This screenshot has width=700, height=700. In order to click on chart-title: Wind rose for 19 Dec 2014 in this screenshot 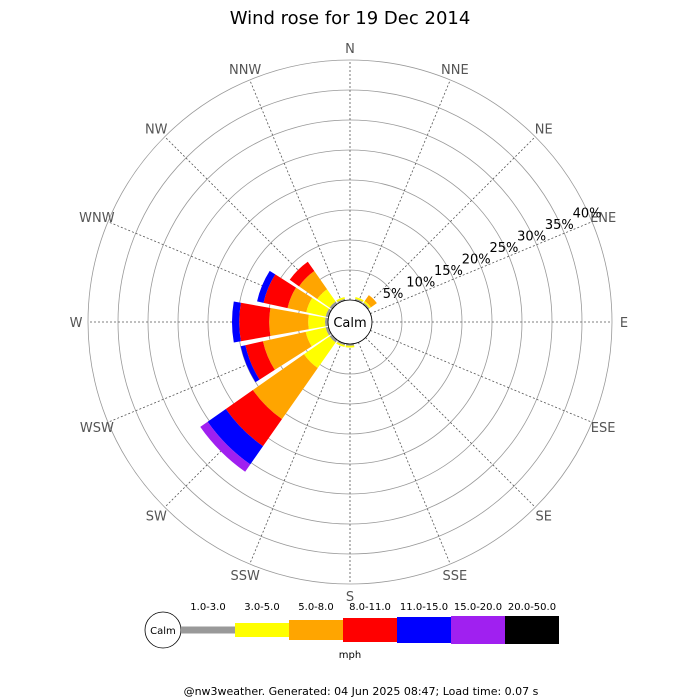, I will do `click(350, 18)`.